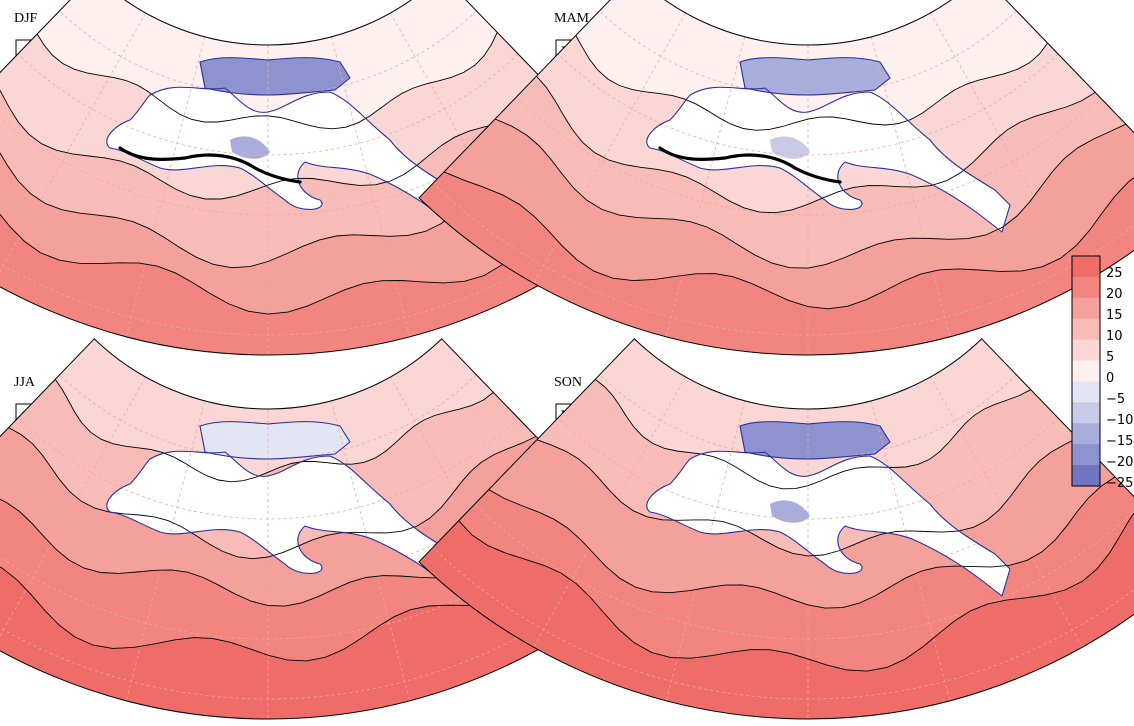  What do you see at coordinates (1114, 336) in the screenshot?
I see `colorbar-label: 10` at bounding box center [1114, 336].